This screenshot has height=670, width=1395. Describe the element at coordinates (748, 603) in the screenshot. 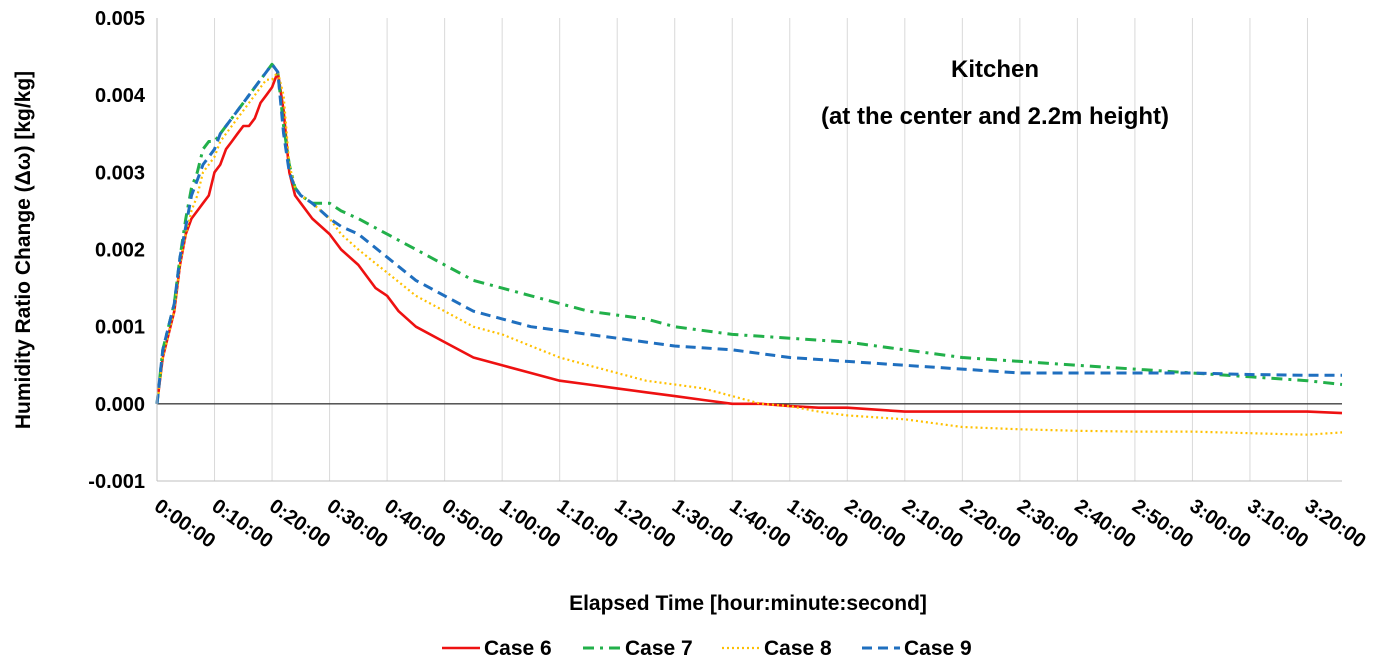

I see `x-axis-title: Elapsed Time [hour:minute:second]` at that location.